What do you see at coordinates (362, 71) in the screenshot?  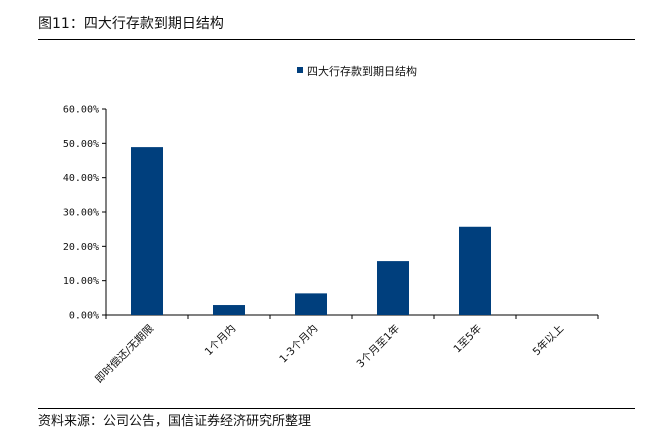 I see `legend-label: 四大行存款到期日结构` at bounding box center [362, 71].